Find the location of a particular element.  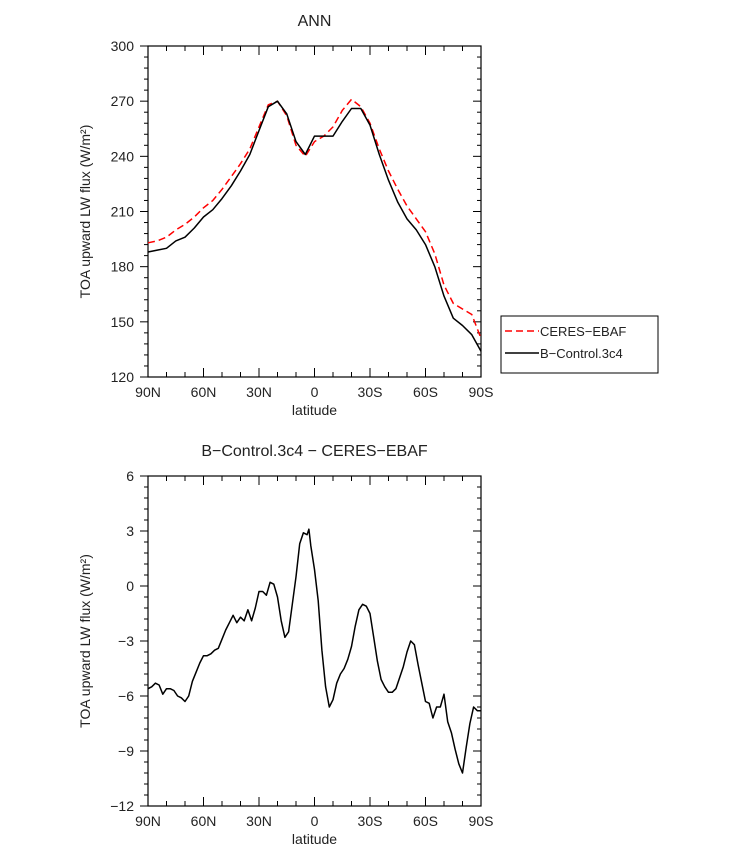

y-tick-label: 300 is located at coordinates (123, 46).